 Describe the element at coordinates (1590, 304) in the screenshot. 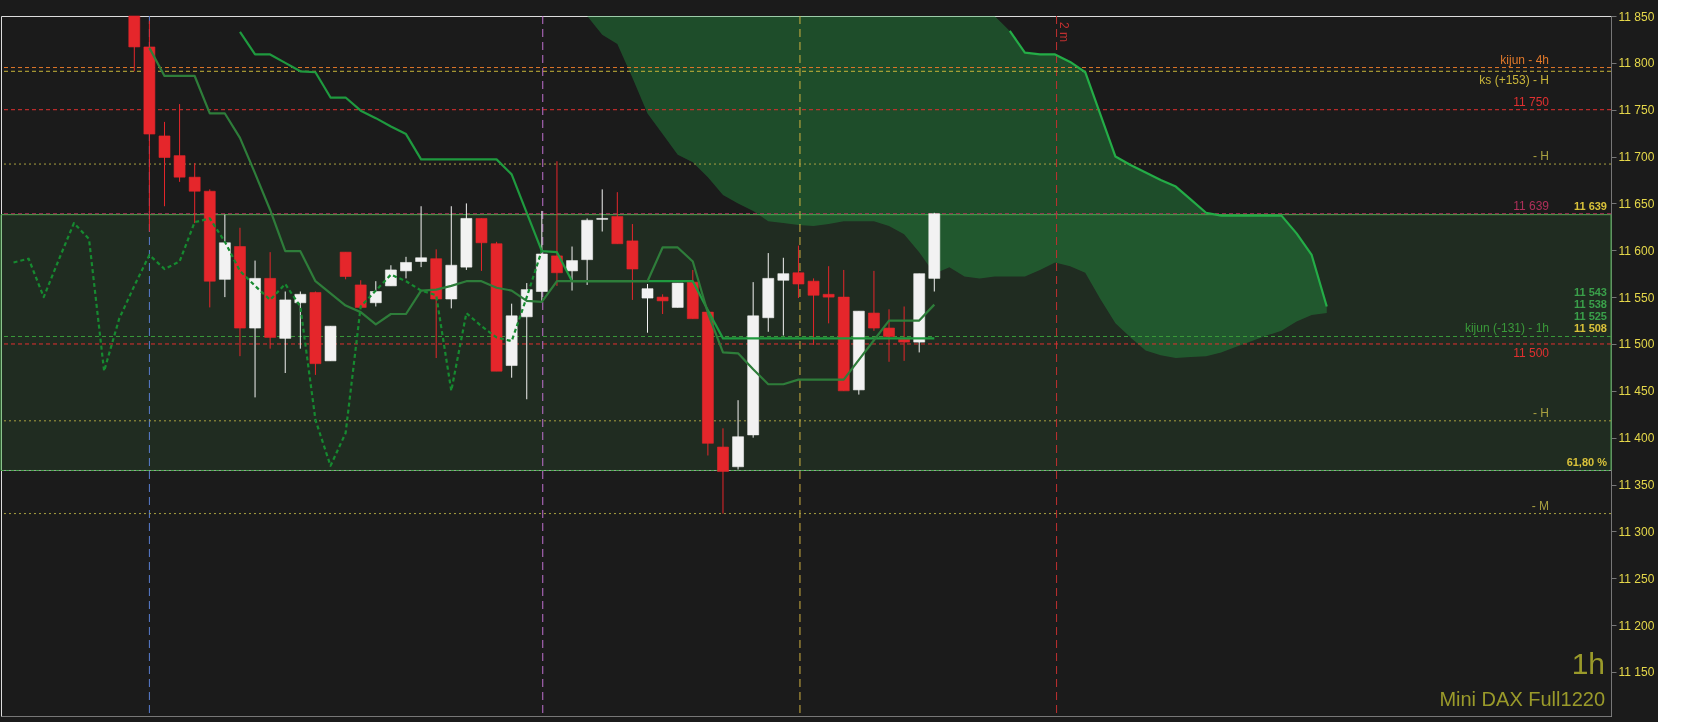

I see `annotation: 11 538` at that location.